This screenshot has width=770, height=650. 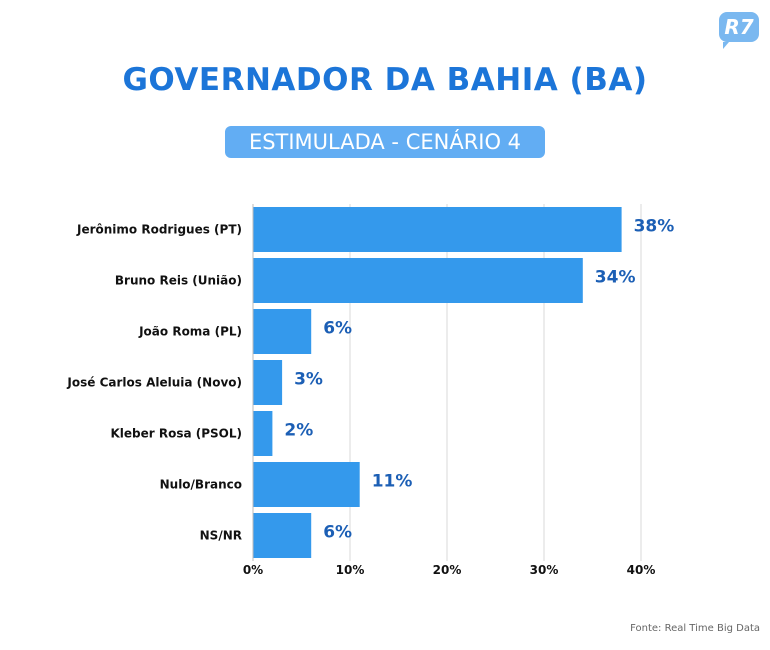 I want to click on x-tick-label: 0%, so click(x=253, y=570).